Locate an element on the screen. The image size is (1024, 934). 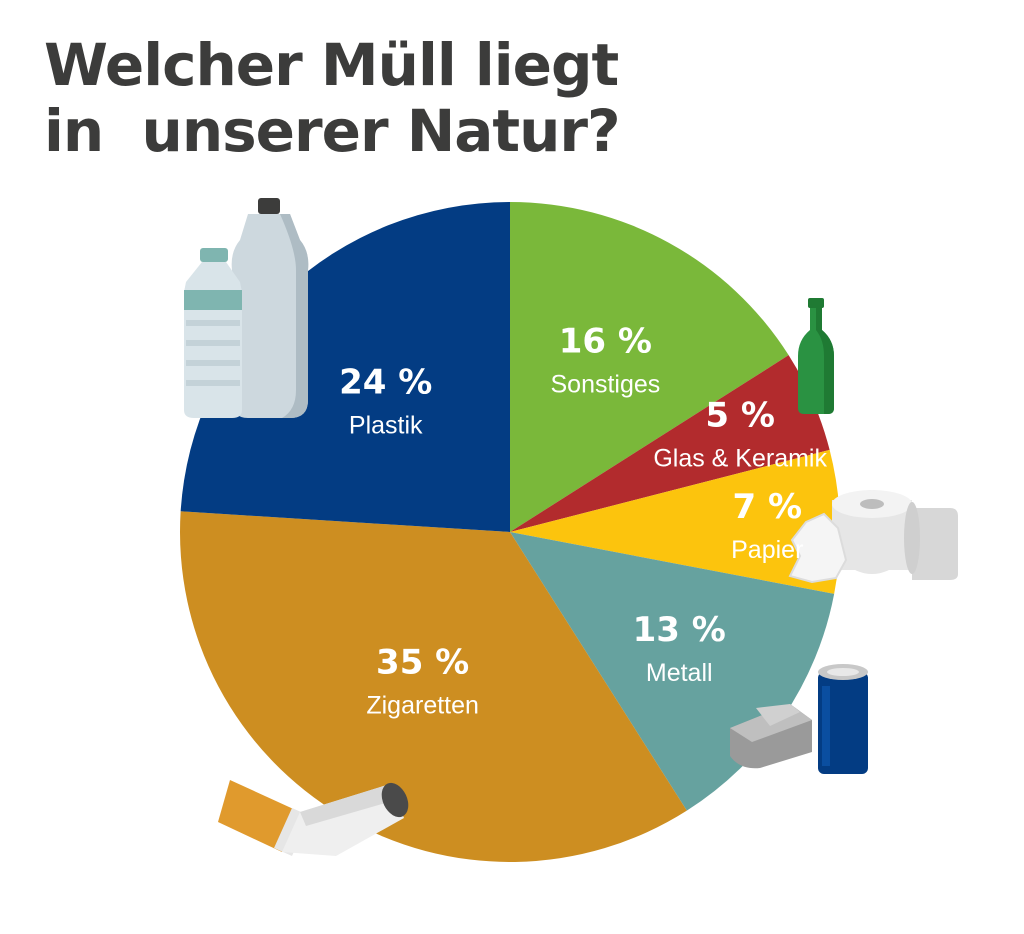
glass-bottle-icon is located at coordinates (816, 356).